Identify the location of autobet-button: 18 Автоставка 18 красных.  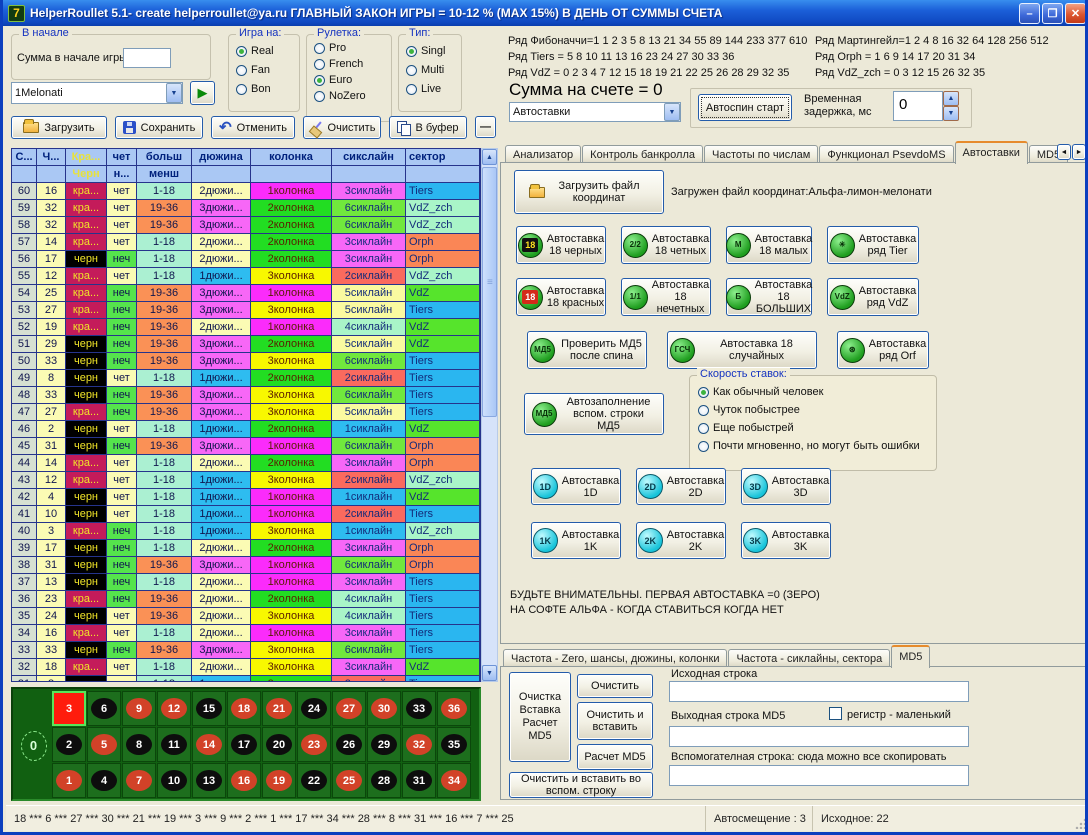
(561, 297).